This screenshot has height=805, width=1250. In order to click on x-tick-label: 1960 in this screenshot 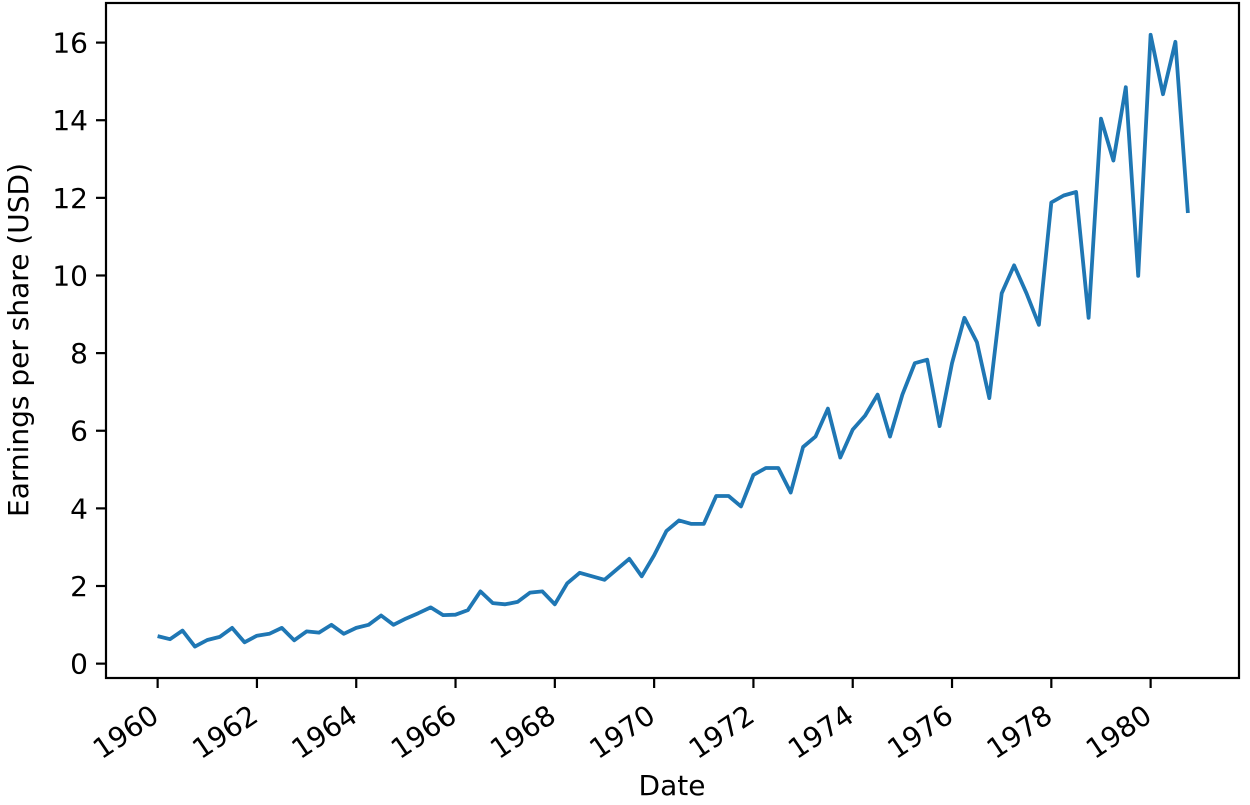, I will do `click(126, 731)`.